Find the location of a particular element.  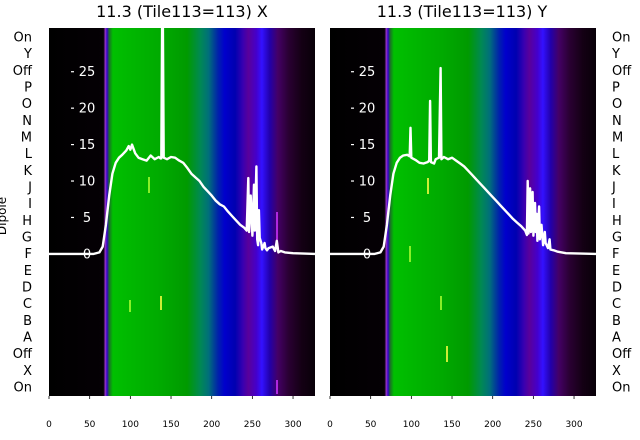

panel-y-spikes is located at coordinates (428, 270).